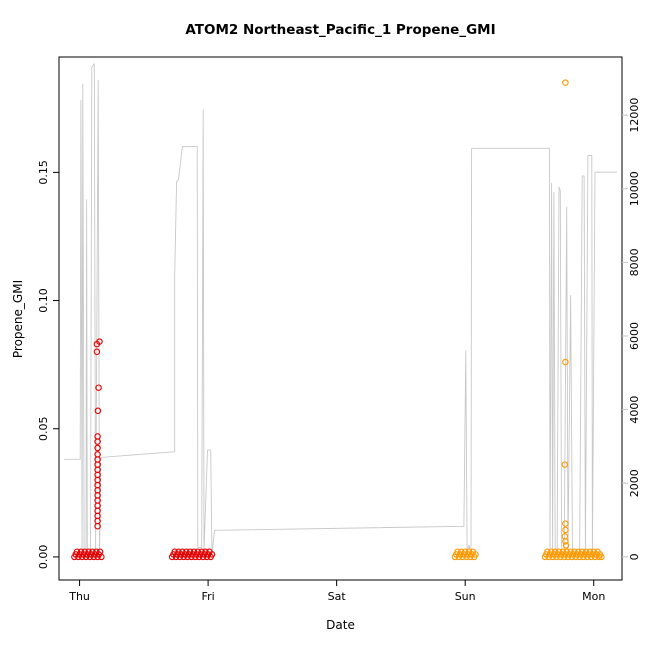 Image resolution: width=650 pixels, height=650 pixels. Describe the element at coordinates (79, 596) in the screenshot. I see `x-tick-label: Thu` at that location.